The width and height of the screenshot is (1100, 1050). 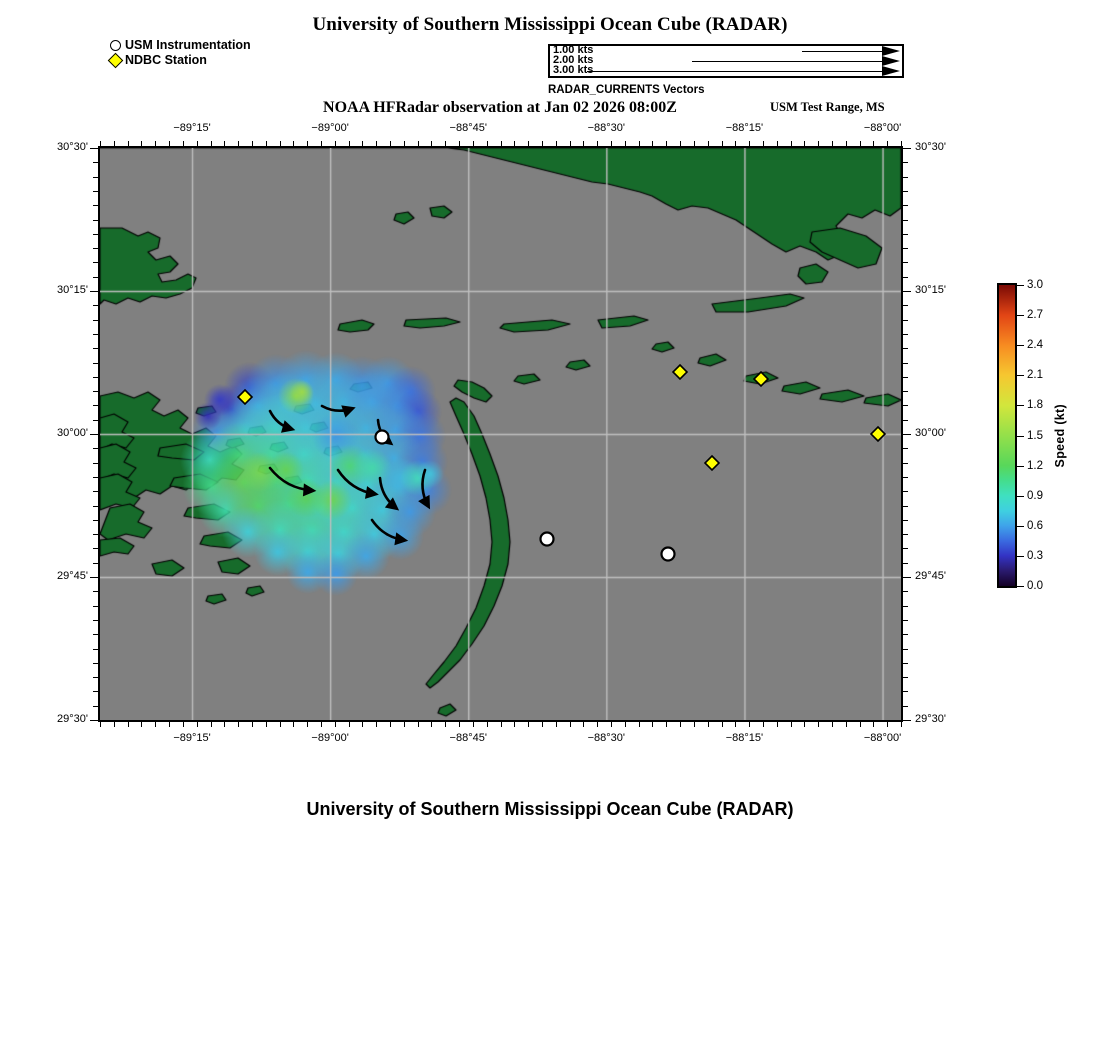 I want to click on colorbar-tick-label: 0.3, so click(x=1035, y=555).